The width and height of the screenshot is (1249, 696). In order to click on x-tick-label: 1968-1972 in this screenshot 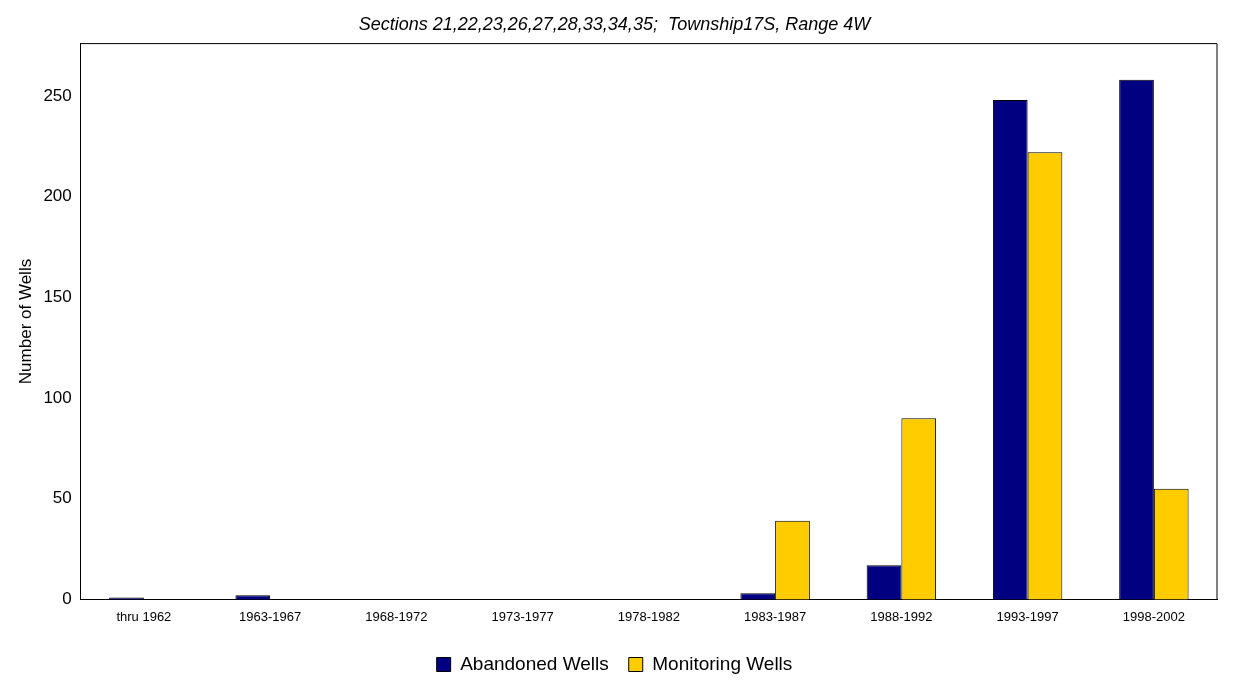, I will do `click(396, 616)`.